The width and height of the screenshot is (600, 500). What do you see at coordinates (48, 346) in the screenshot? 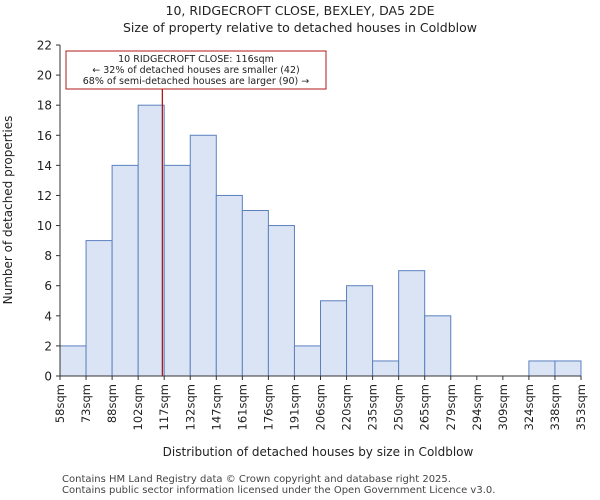
I see `y-tick-label: 2` at bounding box center [48, 346].